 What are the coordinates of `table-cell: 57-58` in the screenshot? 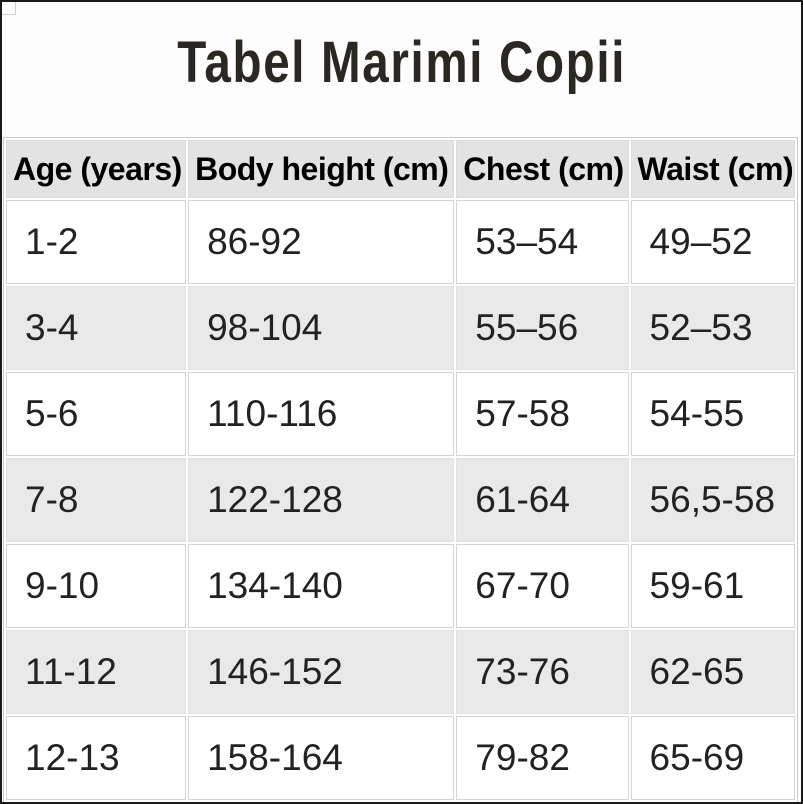 It's located at (542, 414).